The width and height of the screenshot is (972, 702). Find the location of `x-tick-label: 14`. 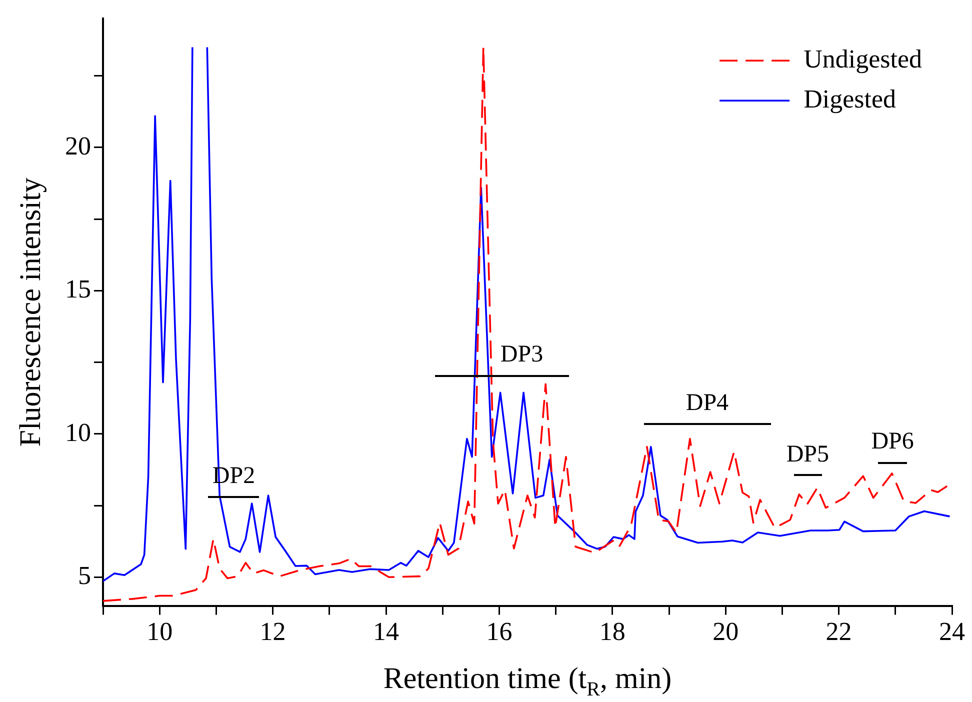

x-tick-label: 14 is located at coordinates (386, 631).